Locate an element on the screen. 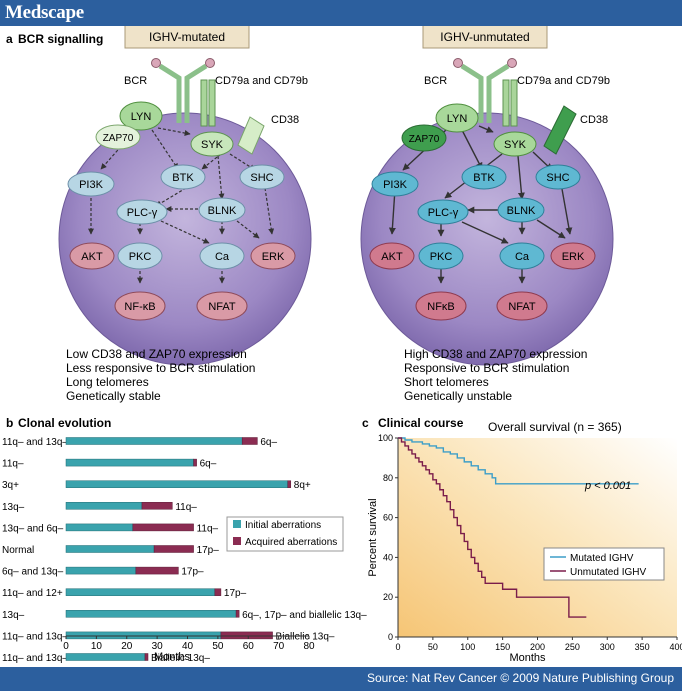 The width and height of the screenshot is (682, 691). mutated-btk-node is located at coordinates (183, 177).